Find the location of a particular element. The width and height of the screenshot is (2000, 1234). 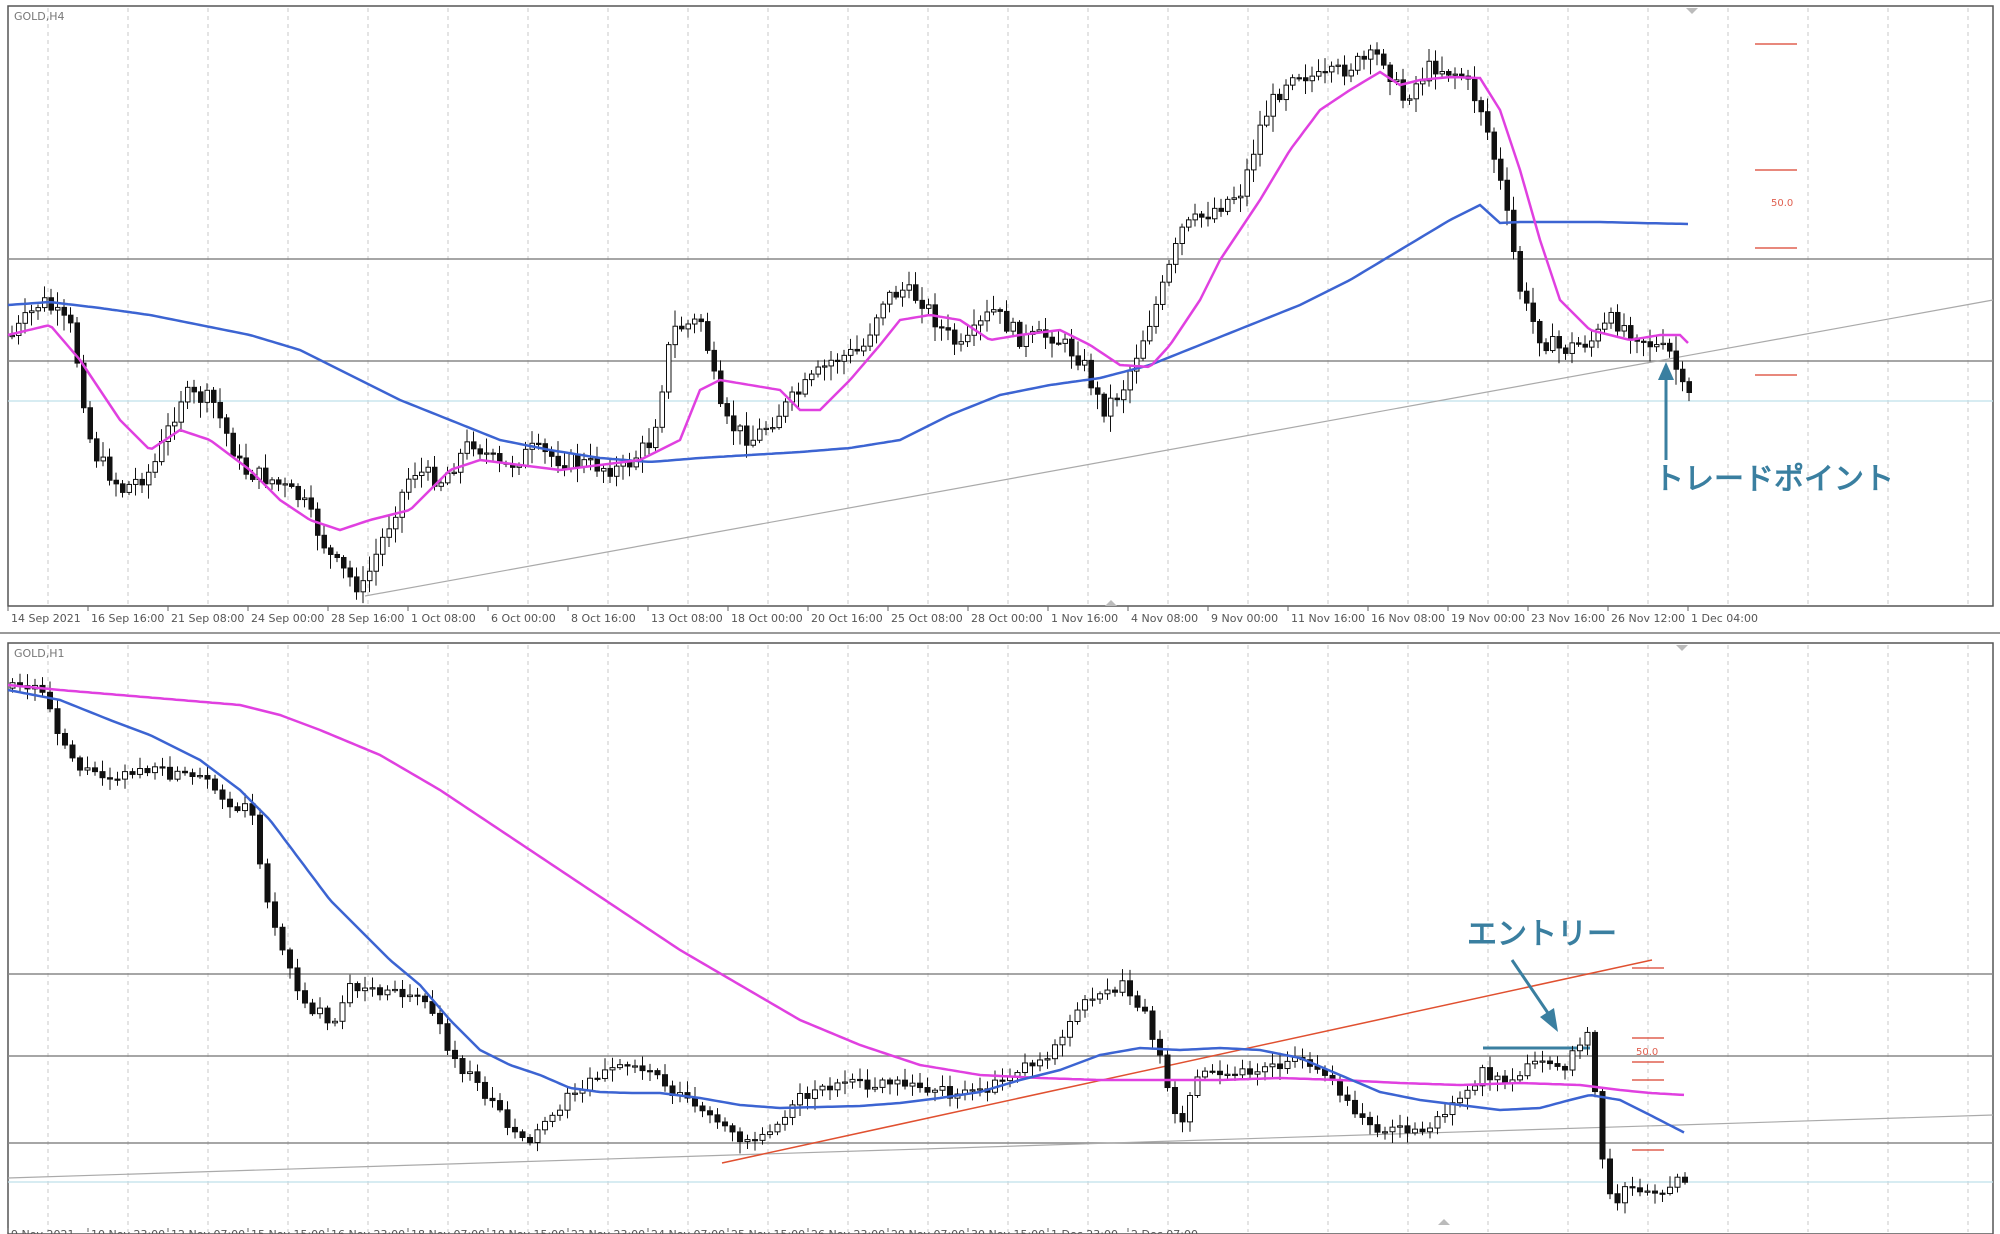

time-axis-label: 1 Oct 08:00 is located at coordinates (443, 618).